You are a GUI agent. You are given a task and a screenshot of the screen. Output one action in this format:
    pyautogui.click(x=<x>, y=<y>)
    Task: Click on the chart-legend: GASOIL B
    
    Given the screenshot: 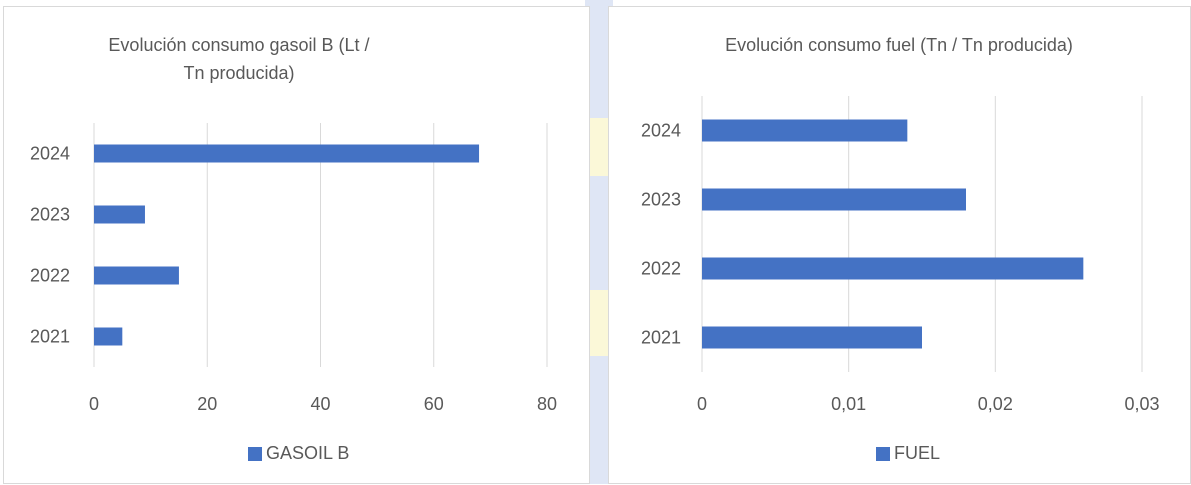 What is the action you would take?
    pyautogui.click(x=298, y=453)
    